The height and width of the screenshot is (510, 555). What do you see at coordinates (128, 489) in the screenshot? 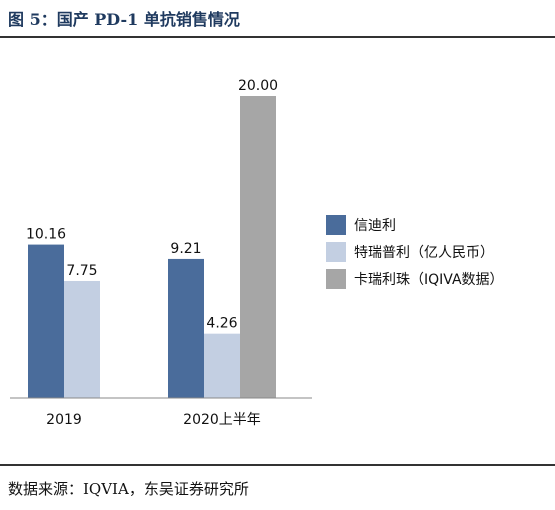
I see `source-note: 数据来源：IQVIA，东吴证券研究所` at bounding box center [128, 489].